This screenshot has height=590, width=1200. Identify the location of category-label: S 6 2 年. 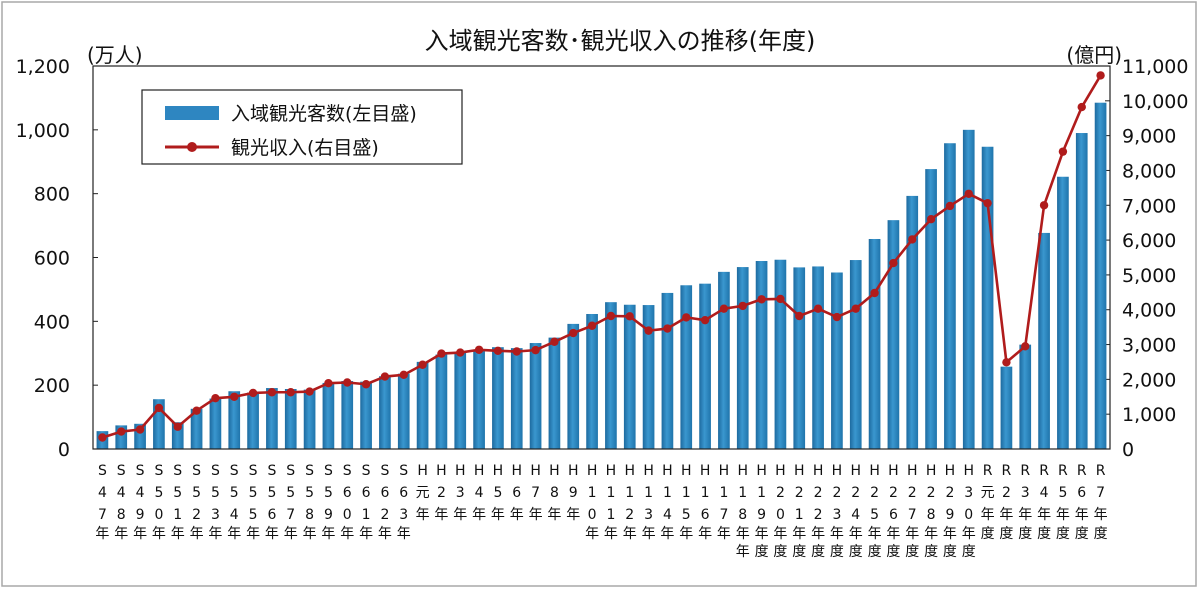
(385, 502).